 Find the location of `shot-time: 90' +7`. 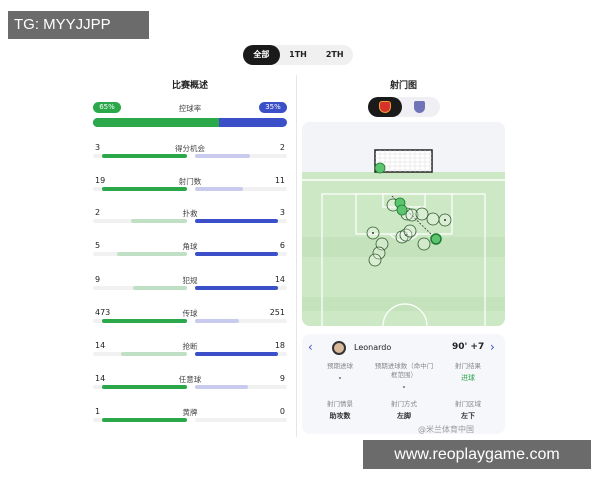

shot-time: 90' +7 is located at coordinates (468, 347).